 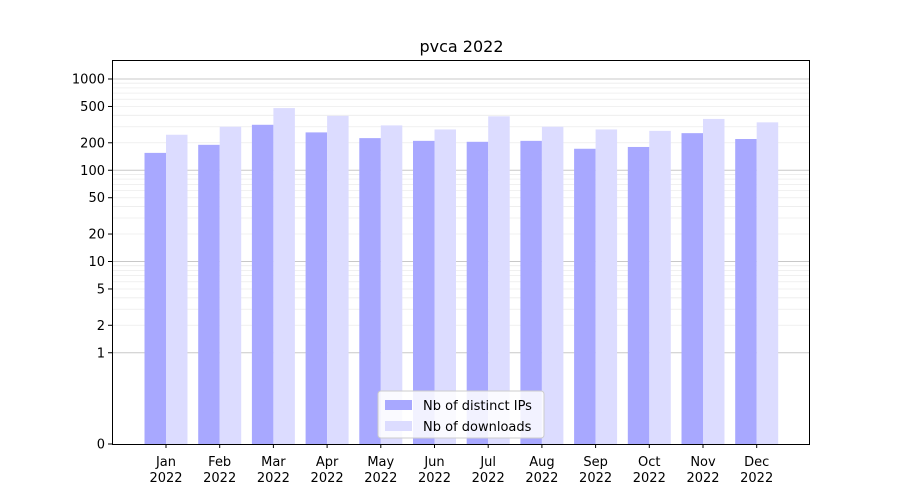 What do you see at coordinates (101, 326) in the screenshot?
I see `y-tick-label: 2` at bounding box center [101, 326].